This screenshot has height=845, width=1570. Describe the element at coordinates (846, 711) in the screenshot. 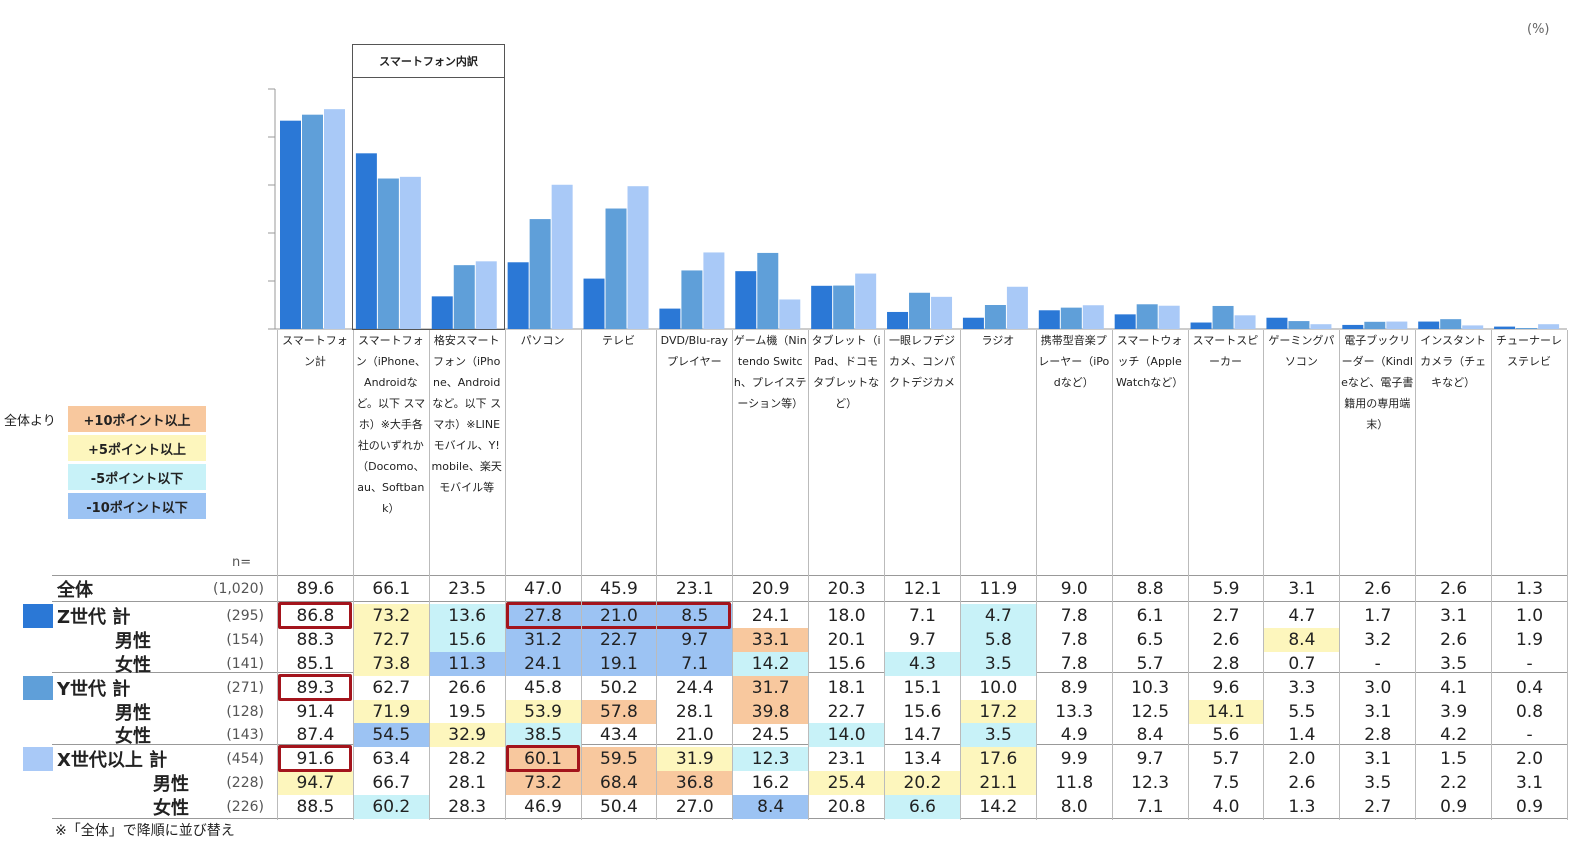

I see `table-cell: 22.7` at that location.